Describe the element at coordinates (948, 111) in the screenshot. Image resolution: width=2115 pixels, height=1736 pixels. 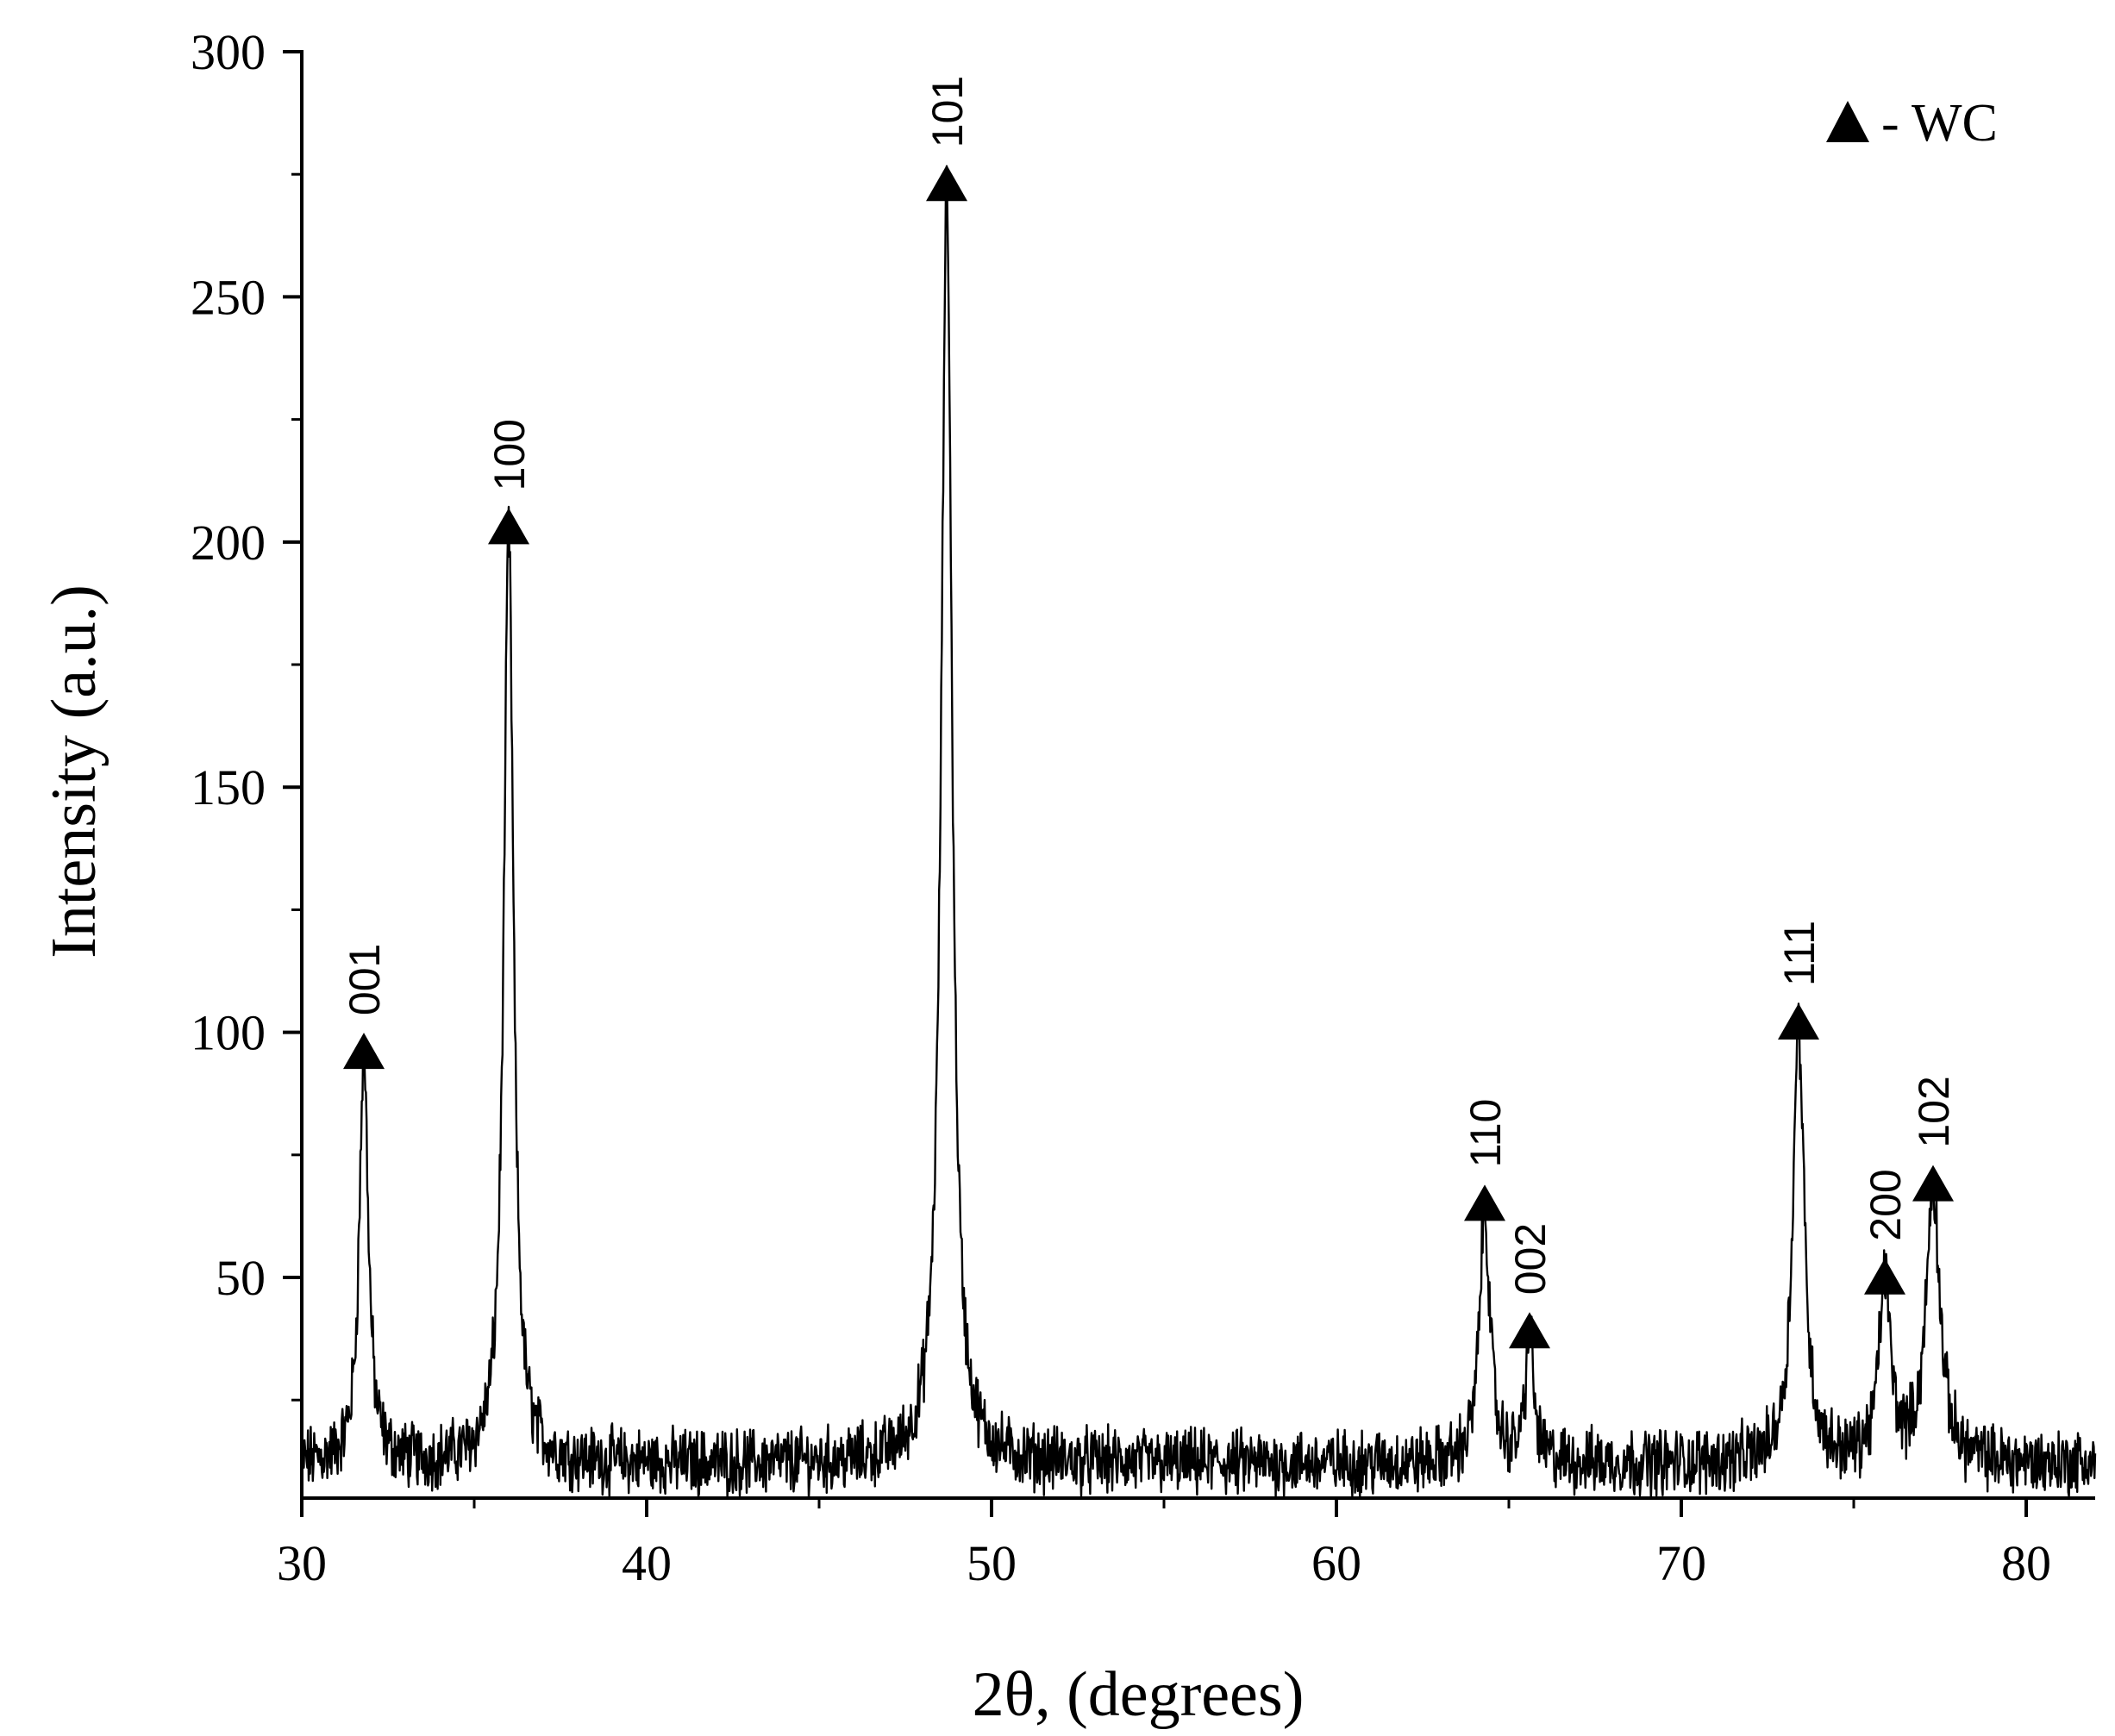
I see `peak-label: 101` at that location.